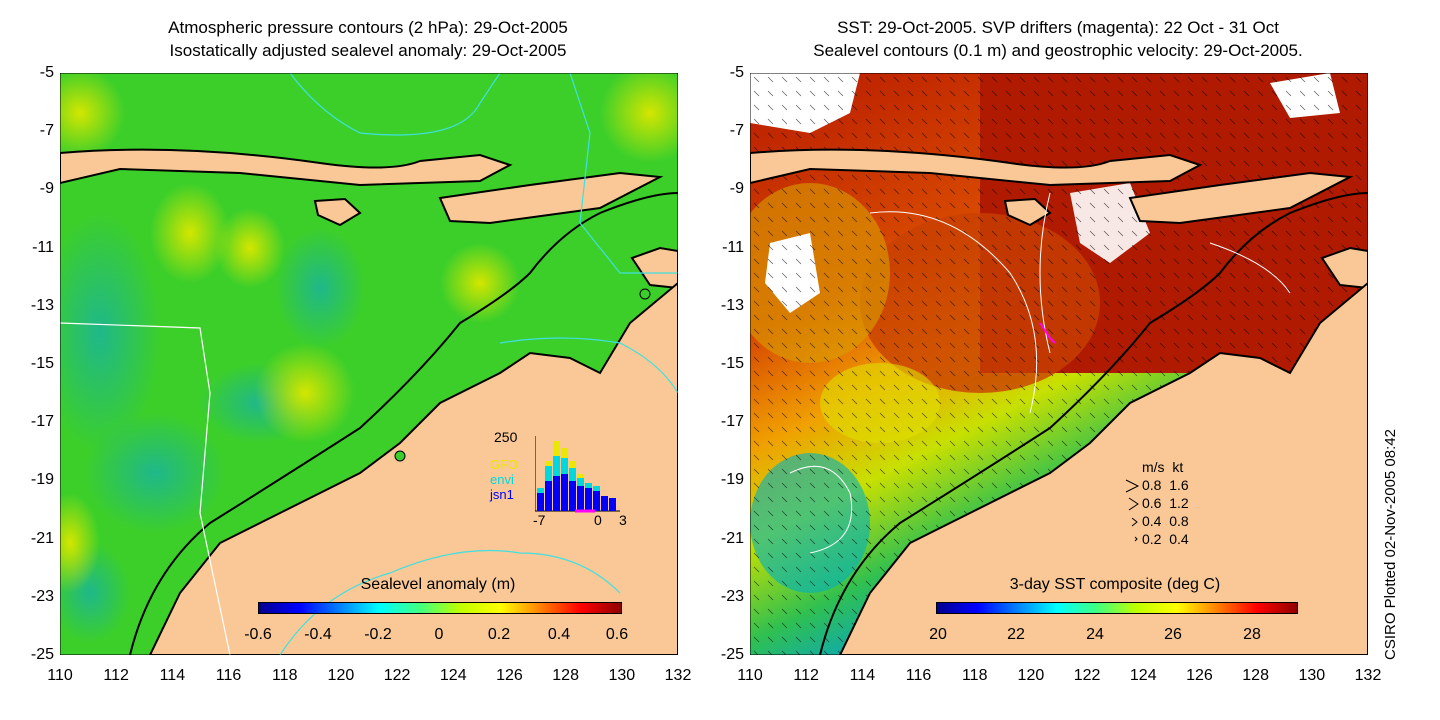  Describe the element at coordinates (318, 634) in the screenshot. I see `left-cb-tick-2: -0.4` at that location.